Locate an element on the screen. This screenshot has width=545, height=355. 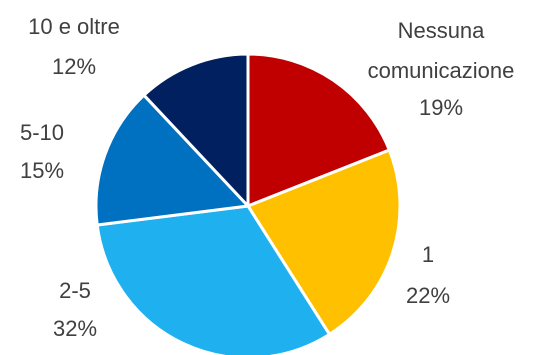
slice-label-2-5: 2-5 is located at coordinates (75, 290).